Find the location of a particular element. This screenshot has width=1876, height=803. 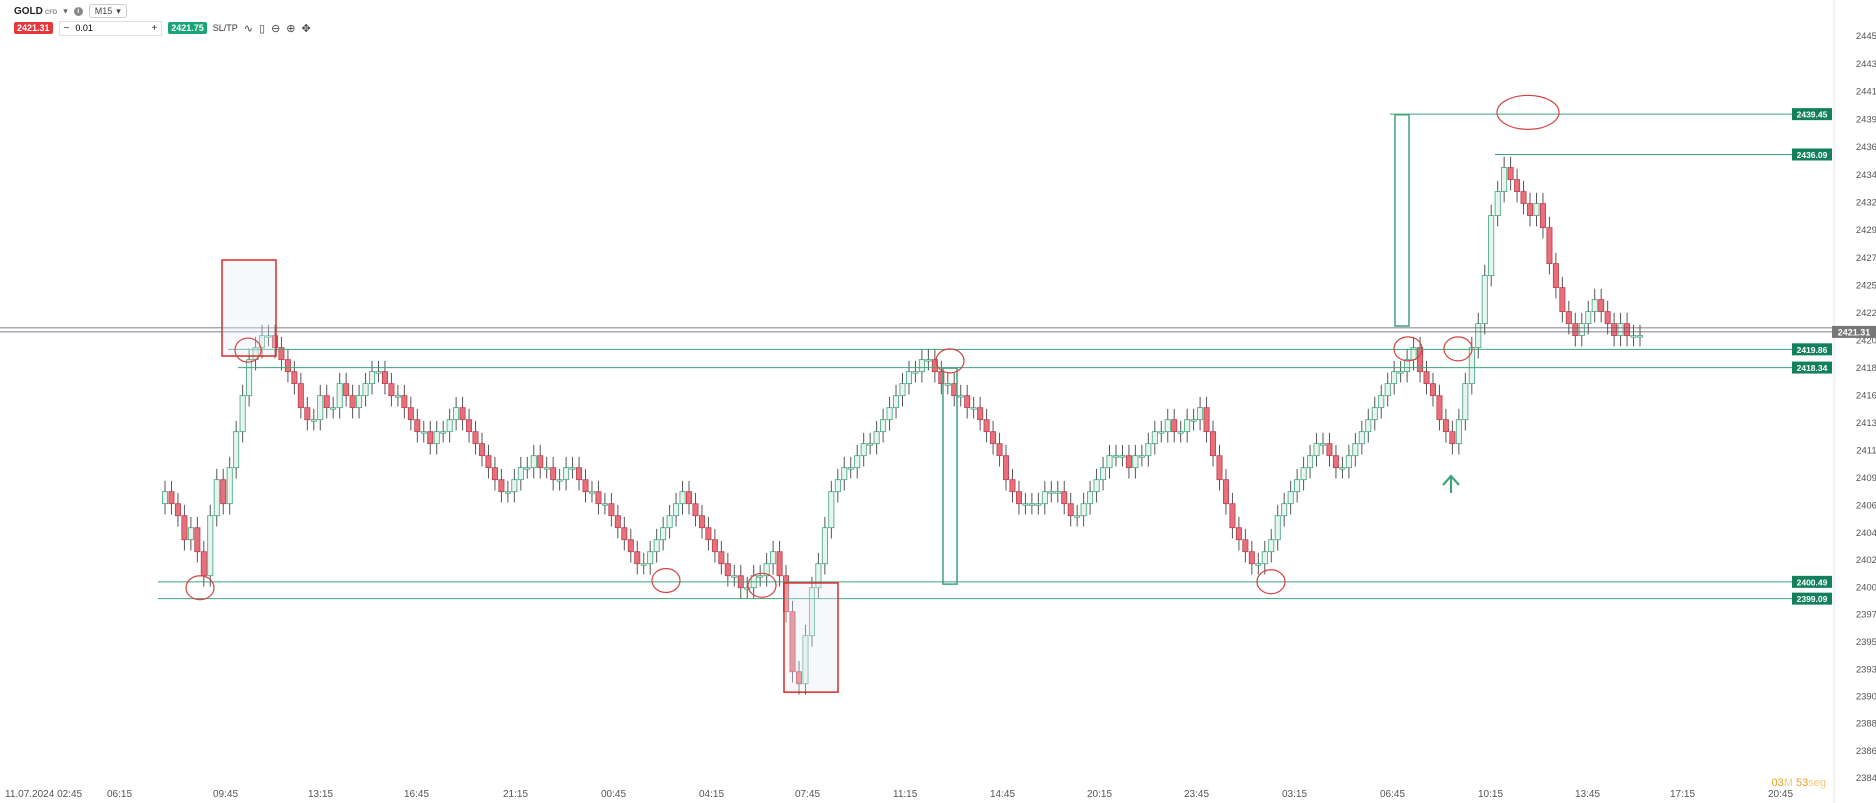

level-label: 2399.09 is located at coordinates (1812, 599).